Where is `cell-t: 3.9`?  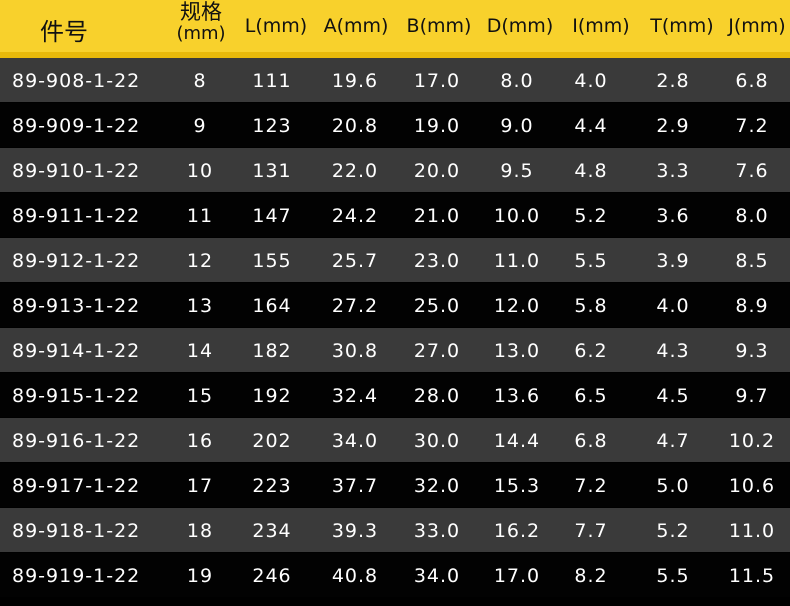 cell-t: 3.9 is located at coordinates (673, 261).